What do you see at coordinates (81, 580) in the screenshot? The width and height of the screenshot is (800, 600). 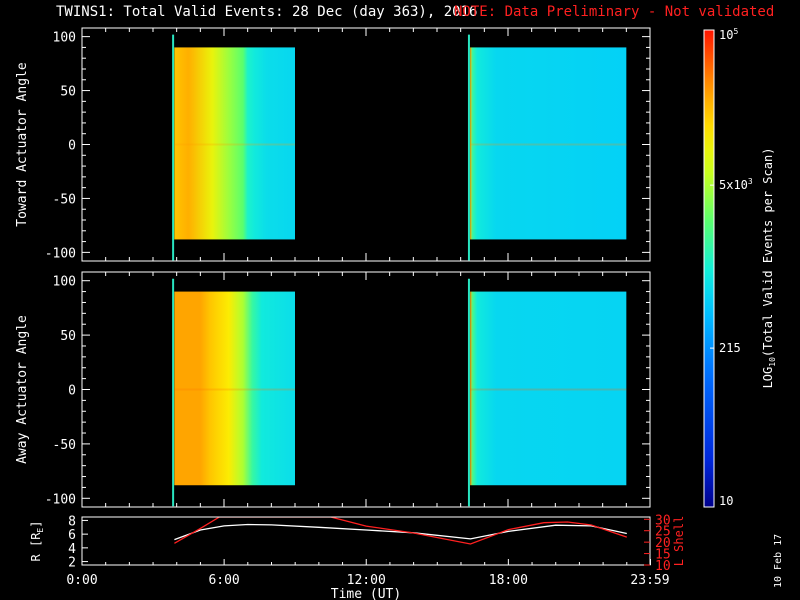 I see `x-tick-label: 0:00` at bounding box center [81, 580].